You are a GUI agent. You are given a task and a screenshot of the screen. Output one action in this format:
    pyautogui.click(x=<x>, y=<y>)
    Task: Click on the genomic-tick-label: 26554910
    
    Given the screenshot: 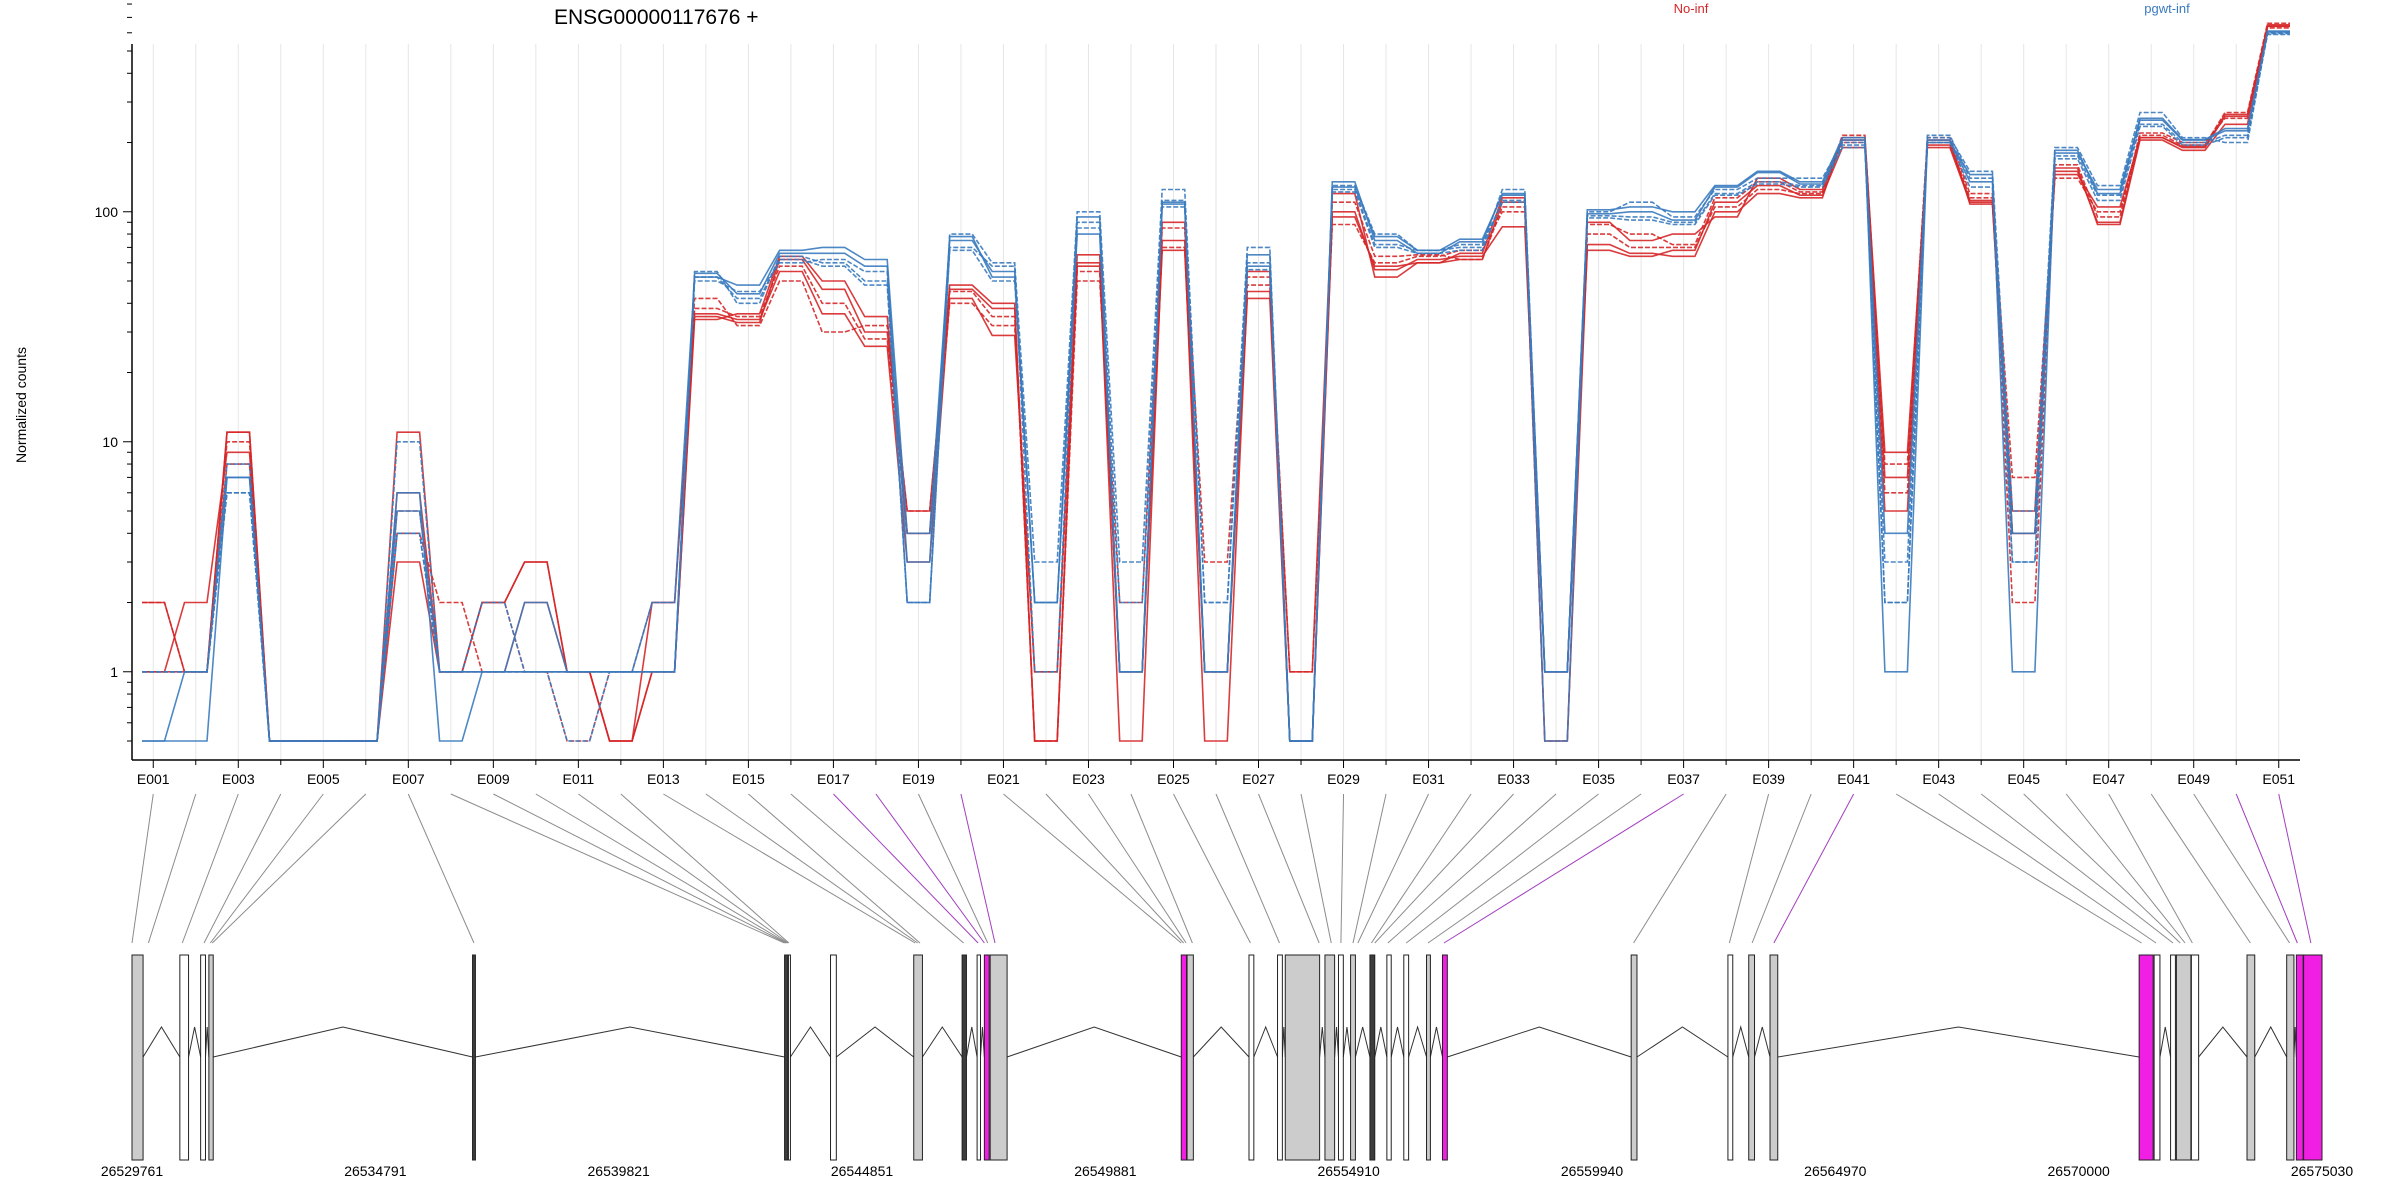 What is the action you would take?
    pyautogui.click(x=1348, y=1171)
    